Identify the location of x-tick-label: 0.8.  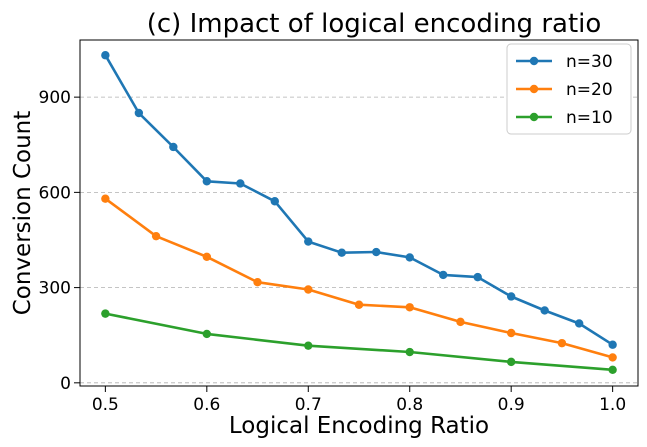
(409, 405).